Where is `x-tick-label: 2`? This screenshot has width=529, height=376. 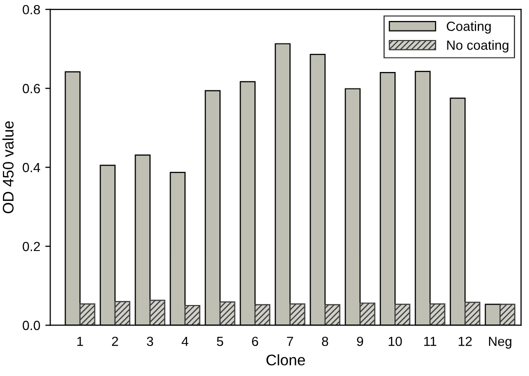 x-tick-label: 2 is located at coordinates (115, 341).